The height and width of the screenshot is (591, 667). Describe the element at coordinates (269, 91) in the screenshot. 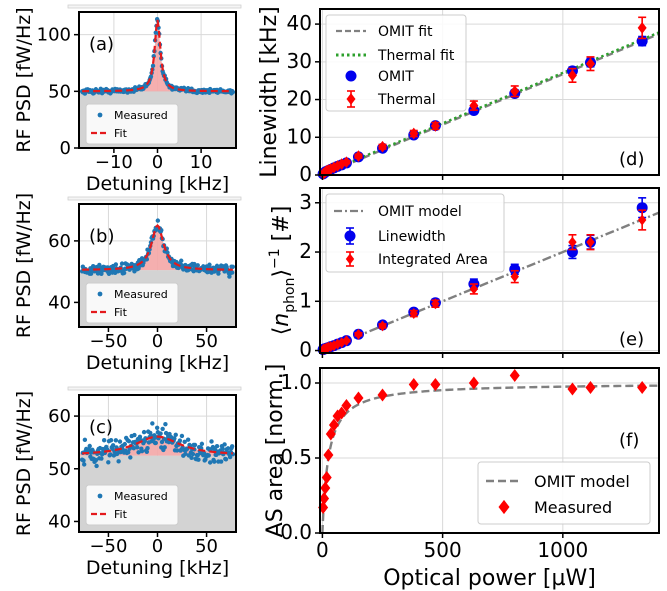

I see `y-axis-label: Linewidth [kHz]` at that location.